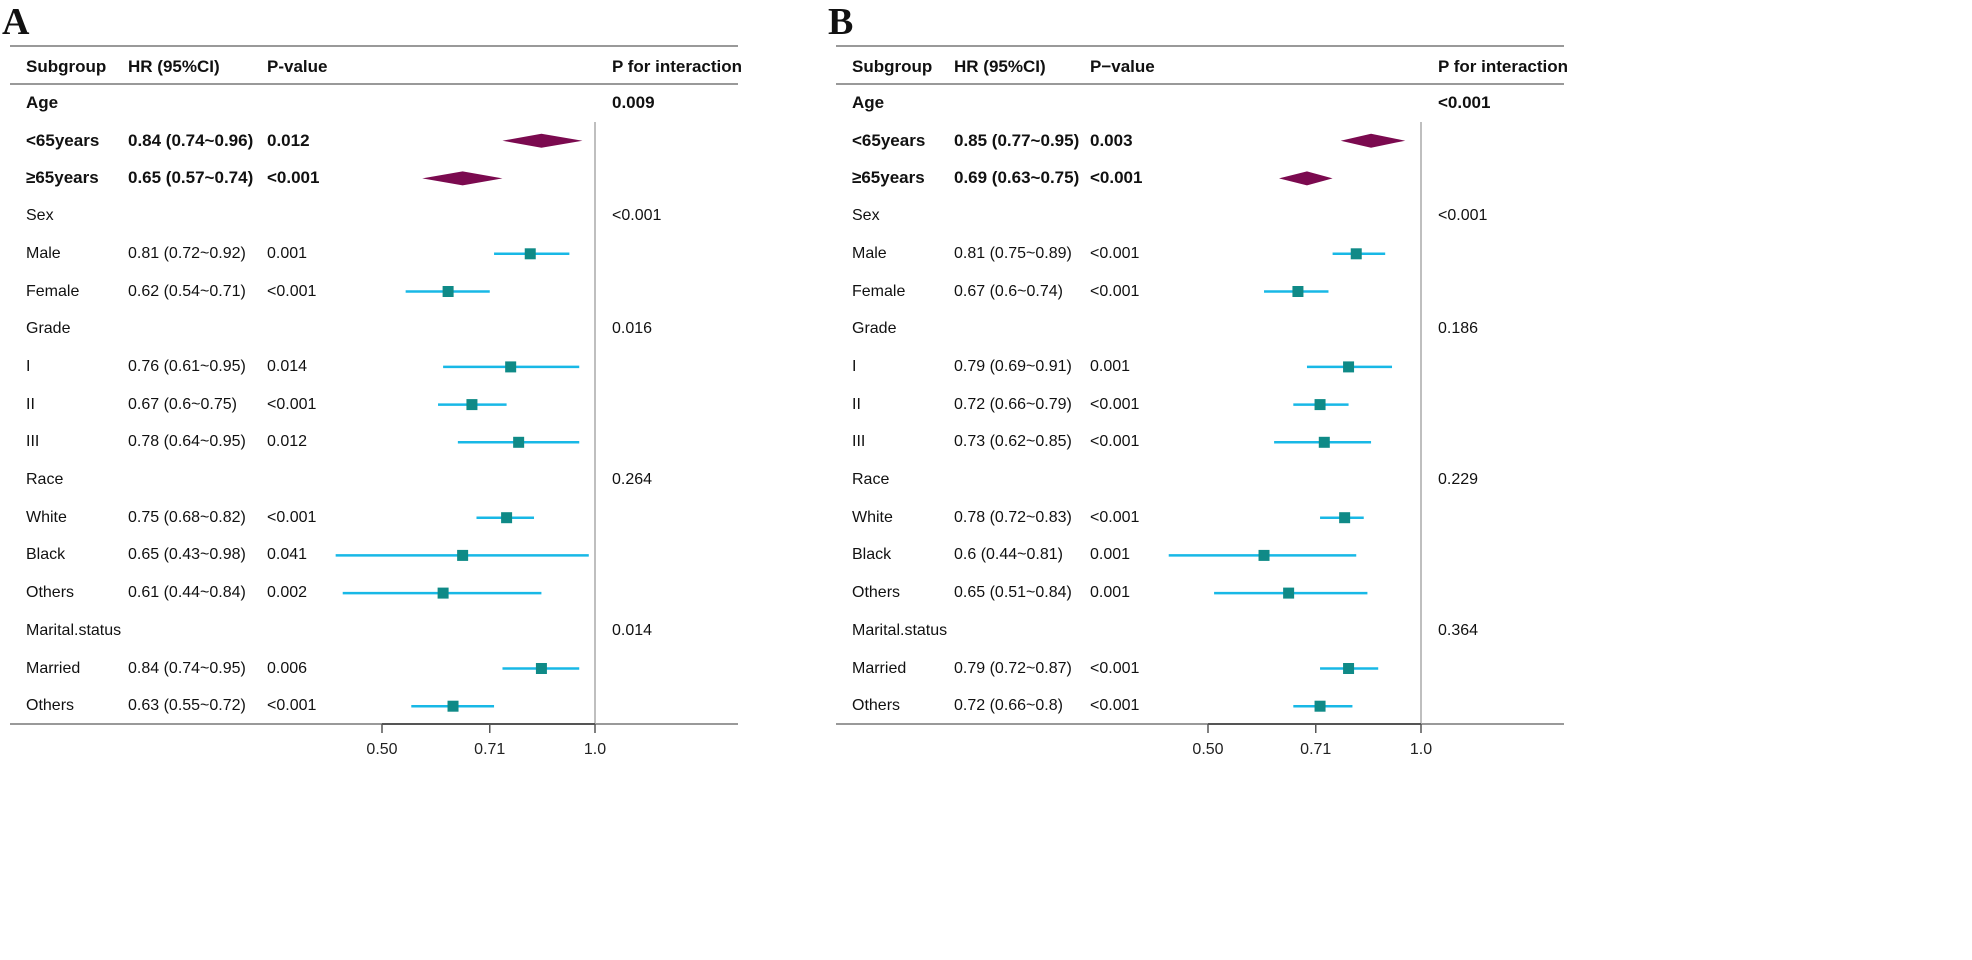 This screenshot has width=1972, height=960. I want to click on row-hr-ci: 0.65 (0.51~0.84), so click(1013, 593).